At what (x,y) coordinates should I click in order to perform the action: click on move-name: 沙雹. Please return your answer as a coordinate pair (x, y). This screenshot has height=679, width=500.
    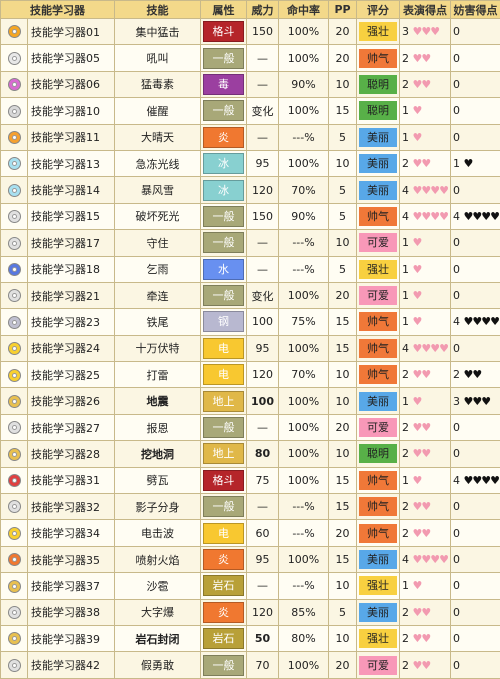
    Looking at the image, I should click on (158, 586).